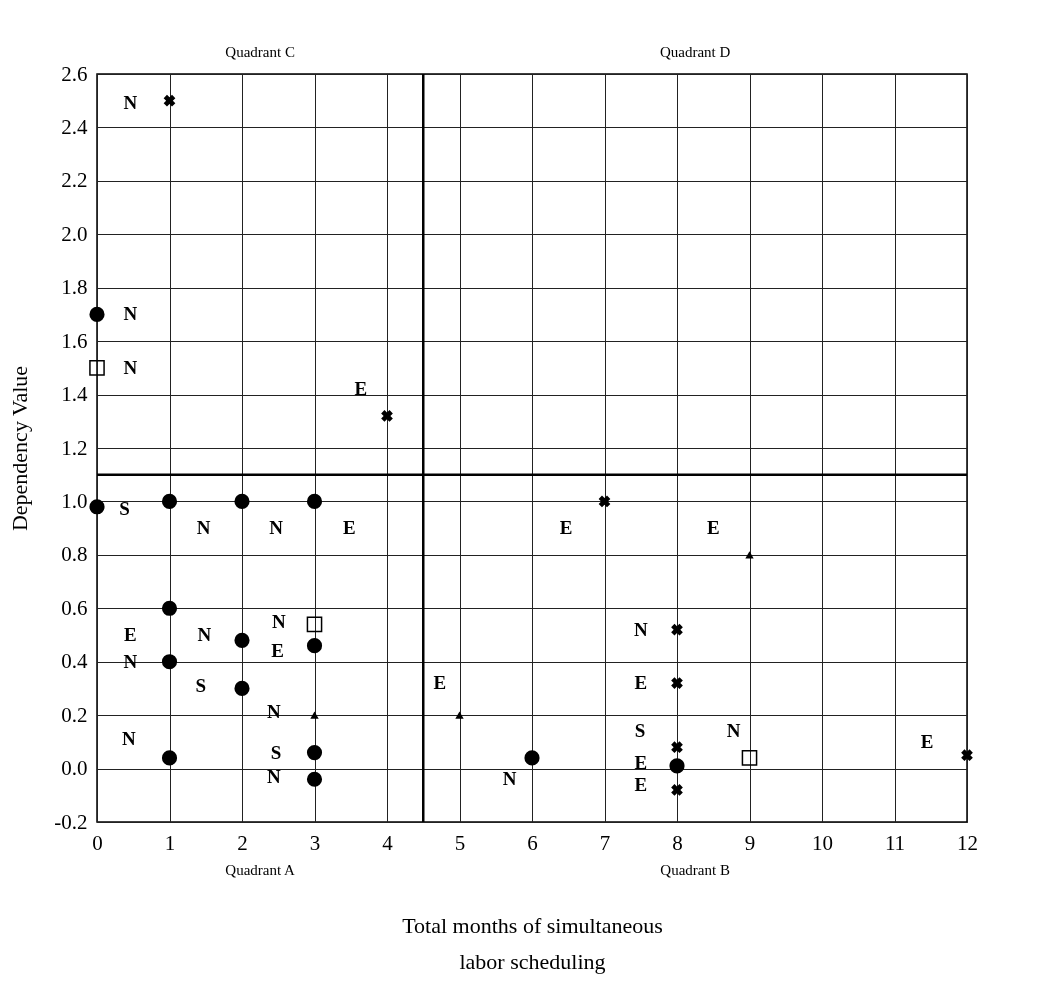 The width and height of the screenshot is (1057, 1004). Describe the element at coordinates (74, 661) in the screenshot. I see `y-tick-label: 0.4` at that location.